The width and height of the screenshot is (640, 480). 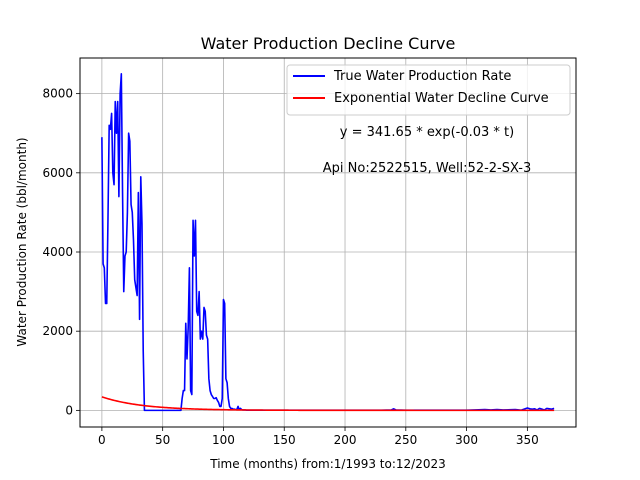 What do you see at coordinates (284, 440) in the screenshot?
I see `x-tick-label: 150` at bounding box center [284, 440].